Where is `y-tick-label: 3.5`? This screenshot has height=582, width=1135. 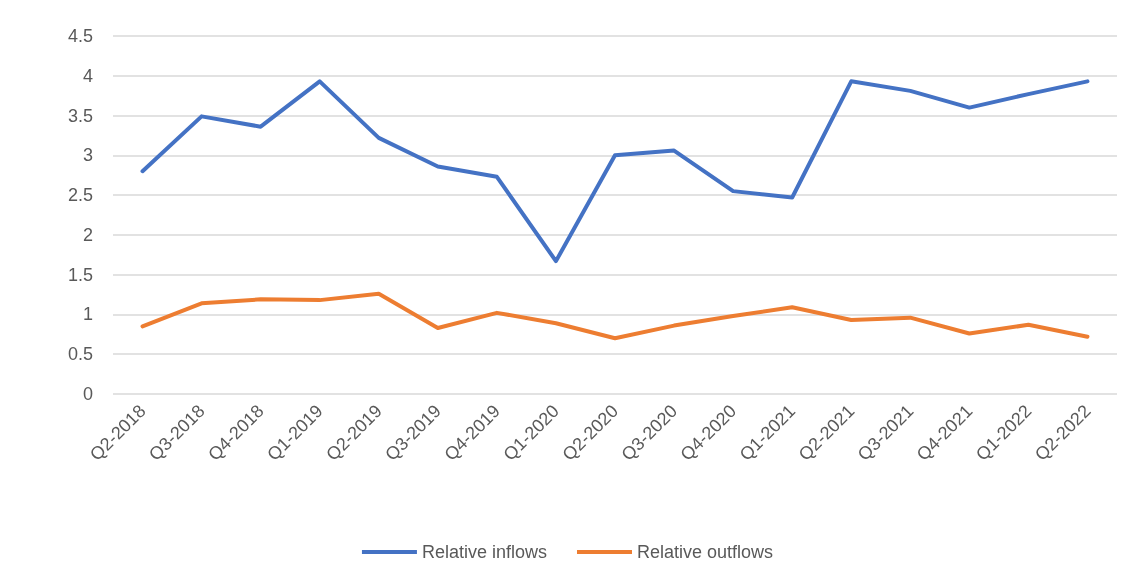 y-tick-label: 3.5 is located at coordinates (80, 115).